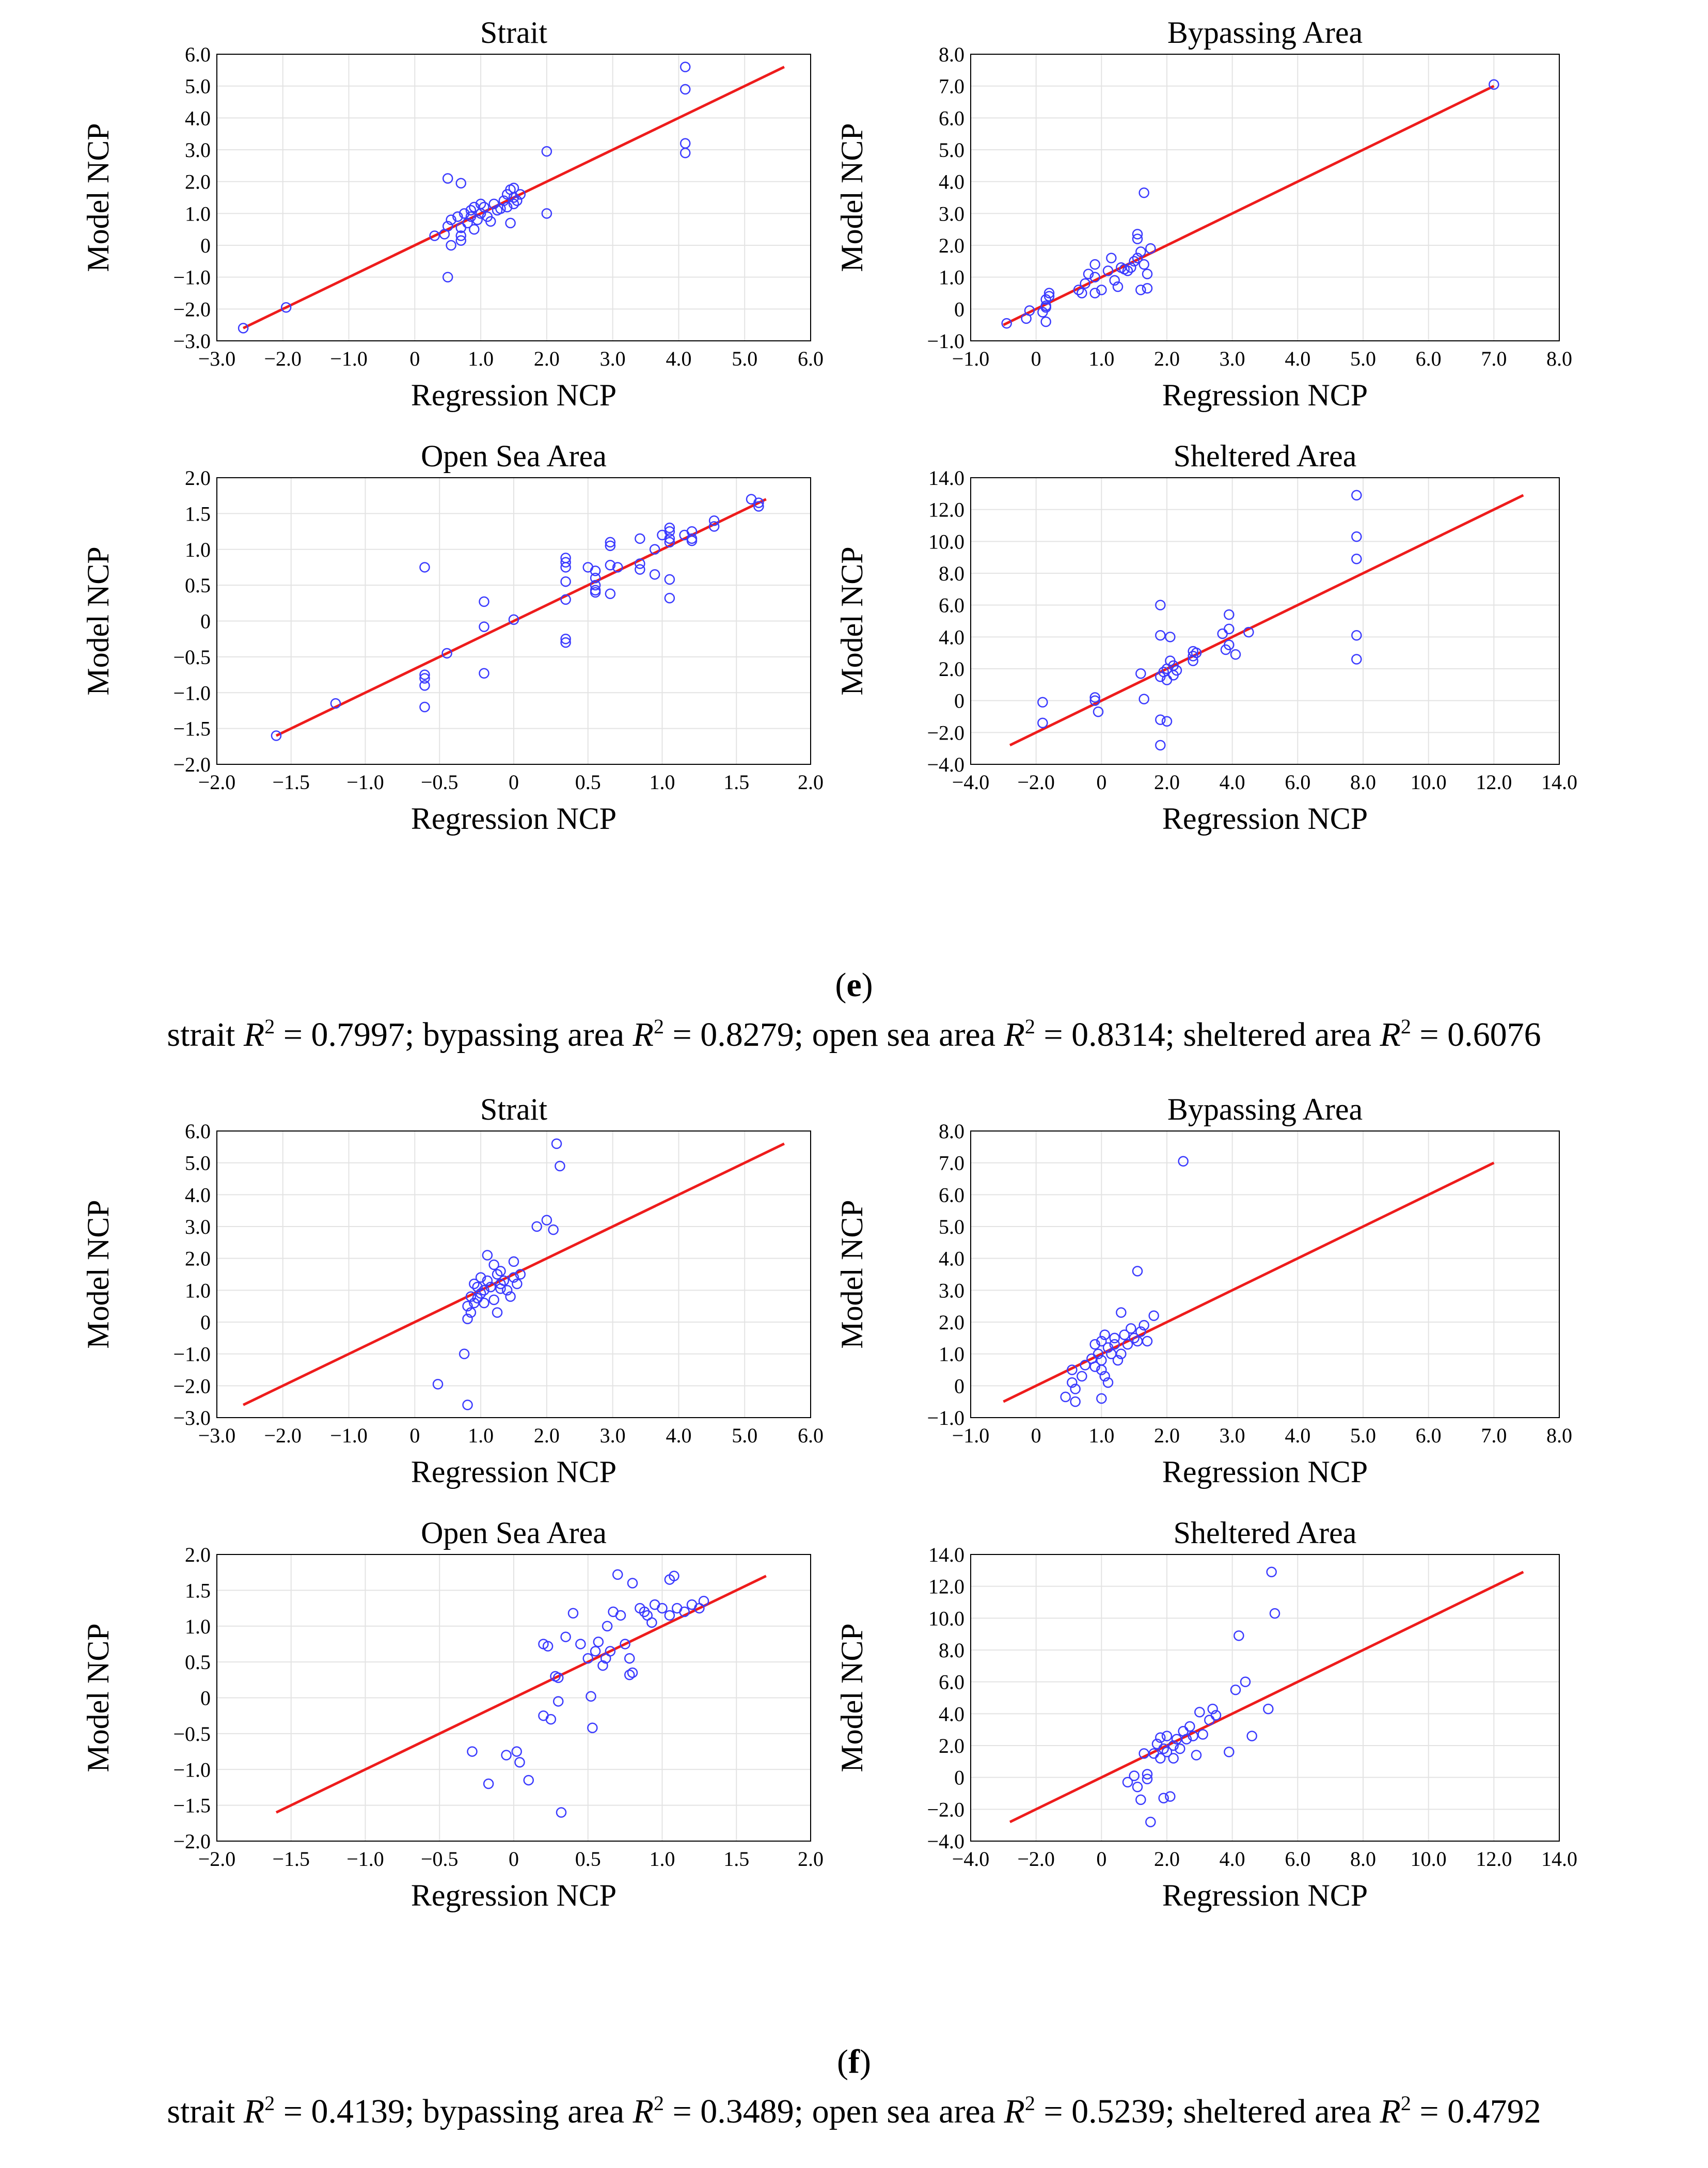 The width and height of the screenshot is (1708, 2168). What do you see at coordinates (852, 620) in the screenshot?
I see `y-axis-label: Model NCP` at bounding box center [852, 620].